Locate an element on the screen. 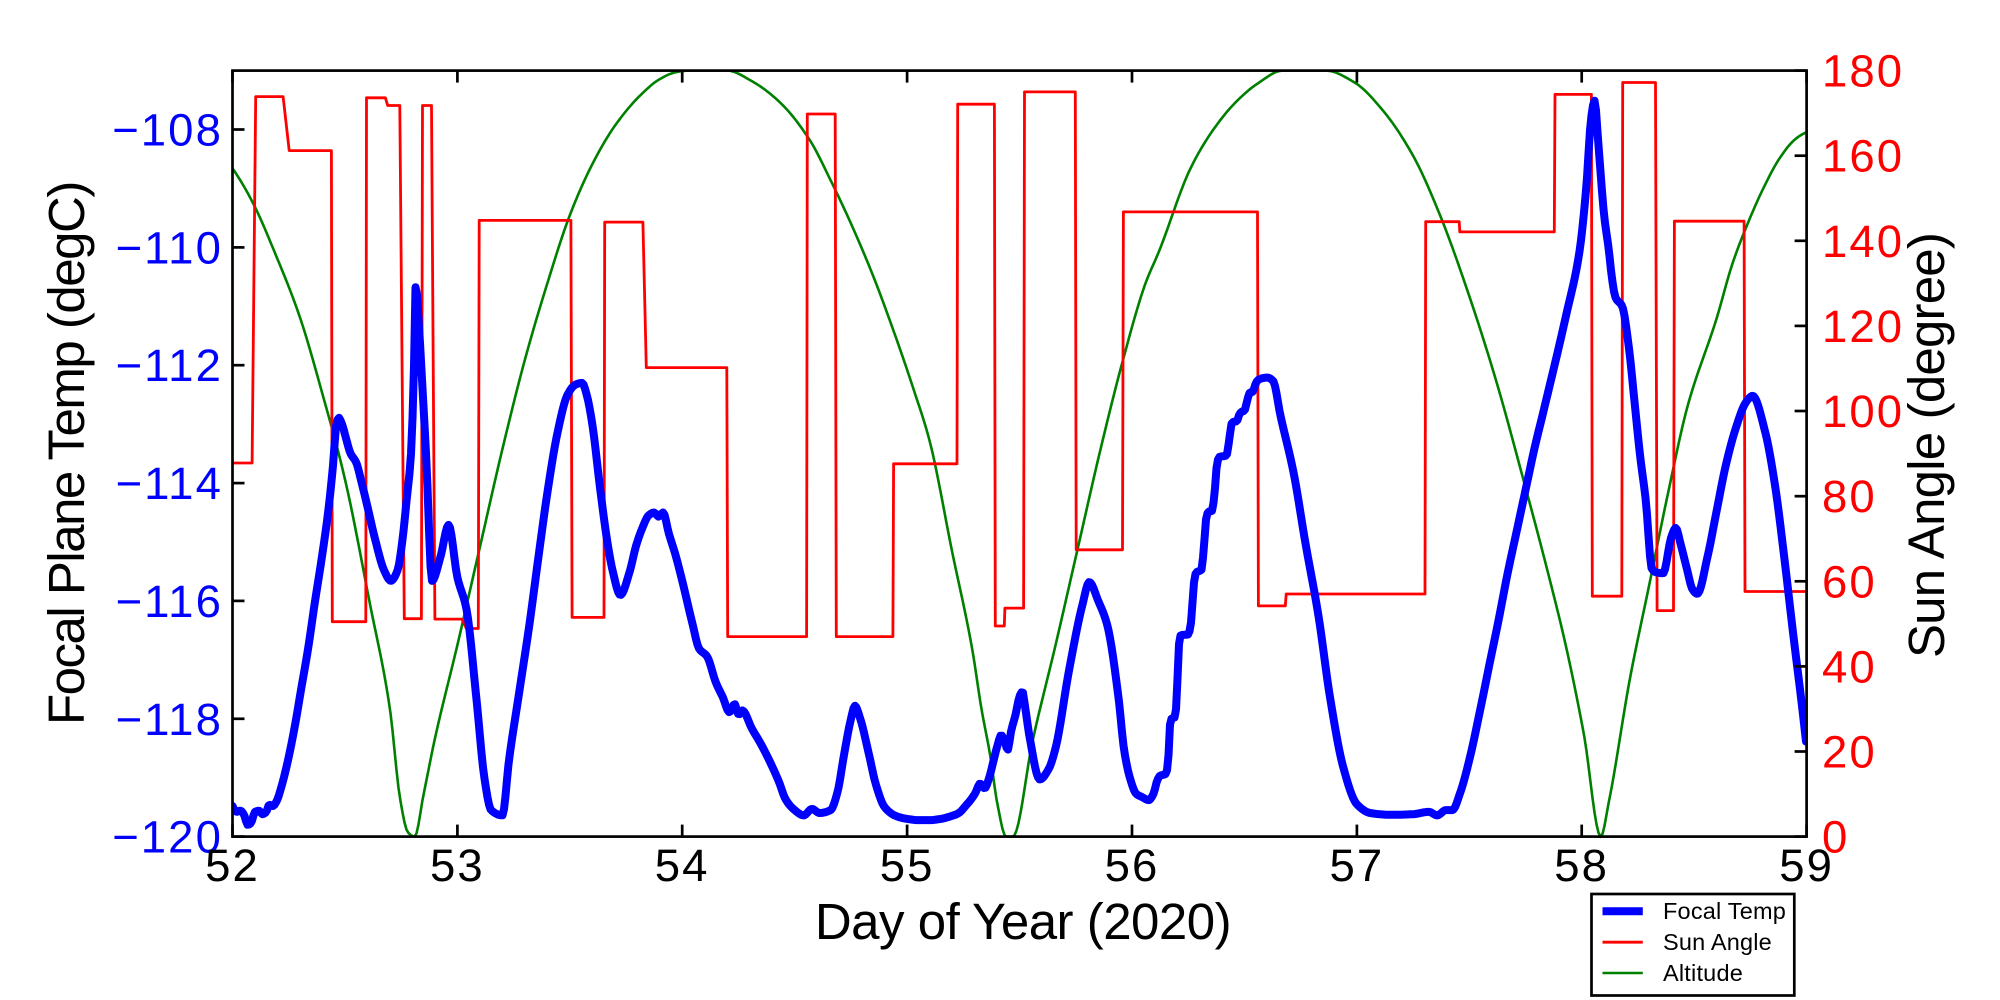 The image size is (2000, 1000). svg-text: 140 is located at coordinates (1863, 241).